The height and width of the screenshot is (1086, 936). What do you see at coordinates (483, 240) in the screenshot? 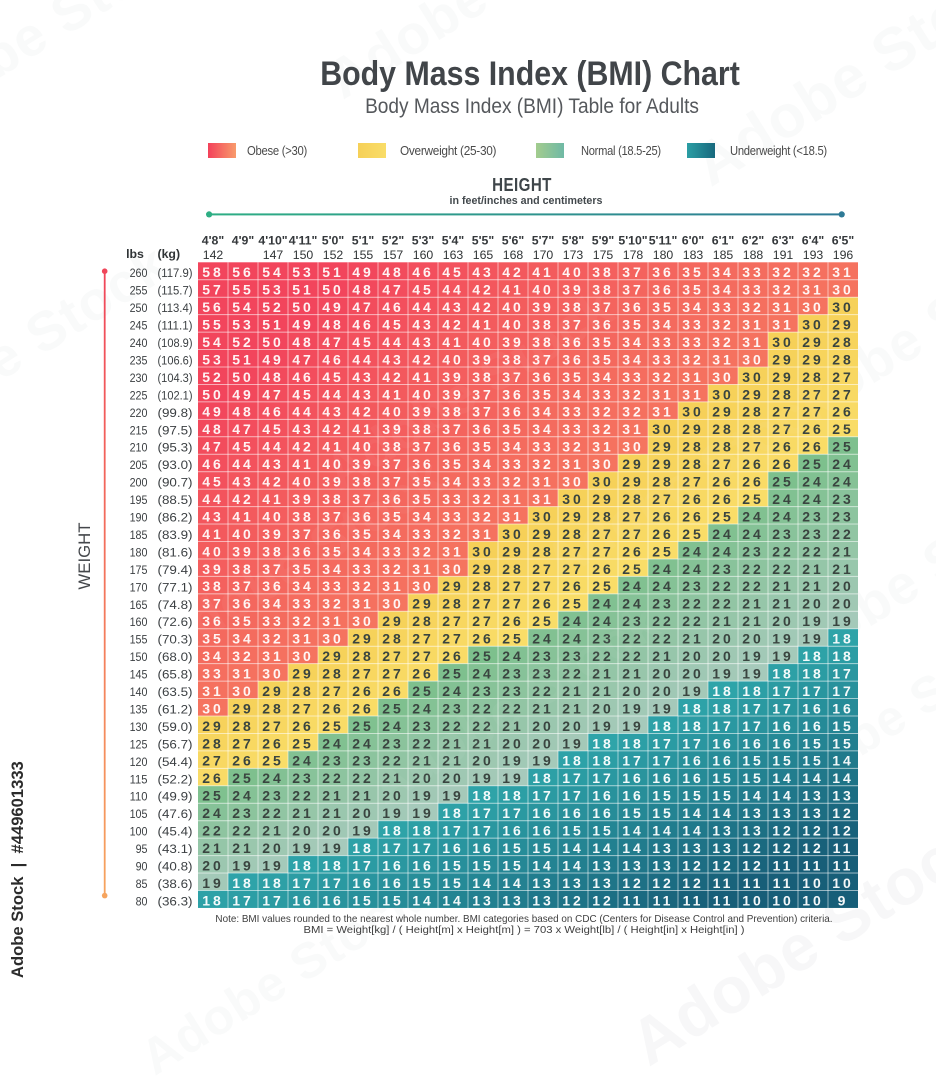
I see `svg-text: 5'5"` at bounding box center [483, 240].